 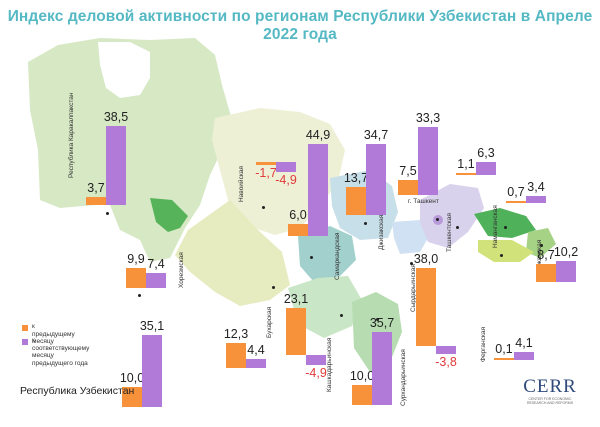 What do you see at coordinates (325, 307) in the screenshot?
I see `map-region-kashkadarya` at bounding box center [325, 307].